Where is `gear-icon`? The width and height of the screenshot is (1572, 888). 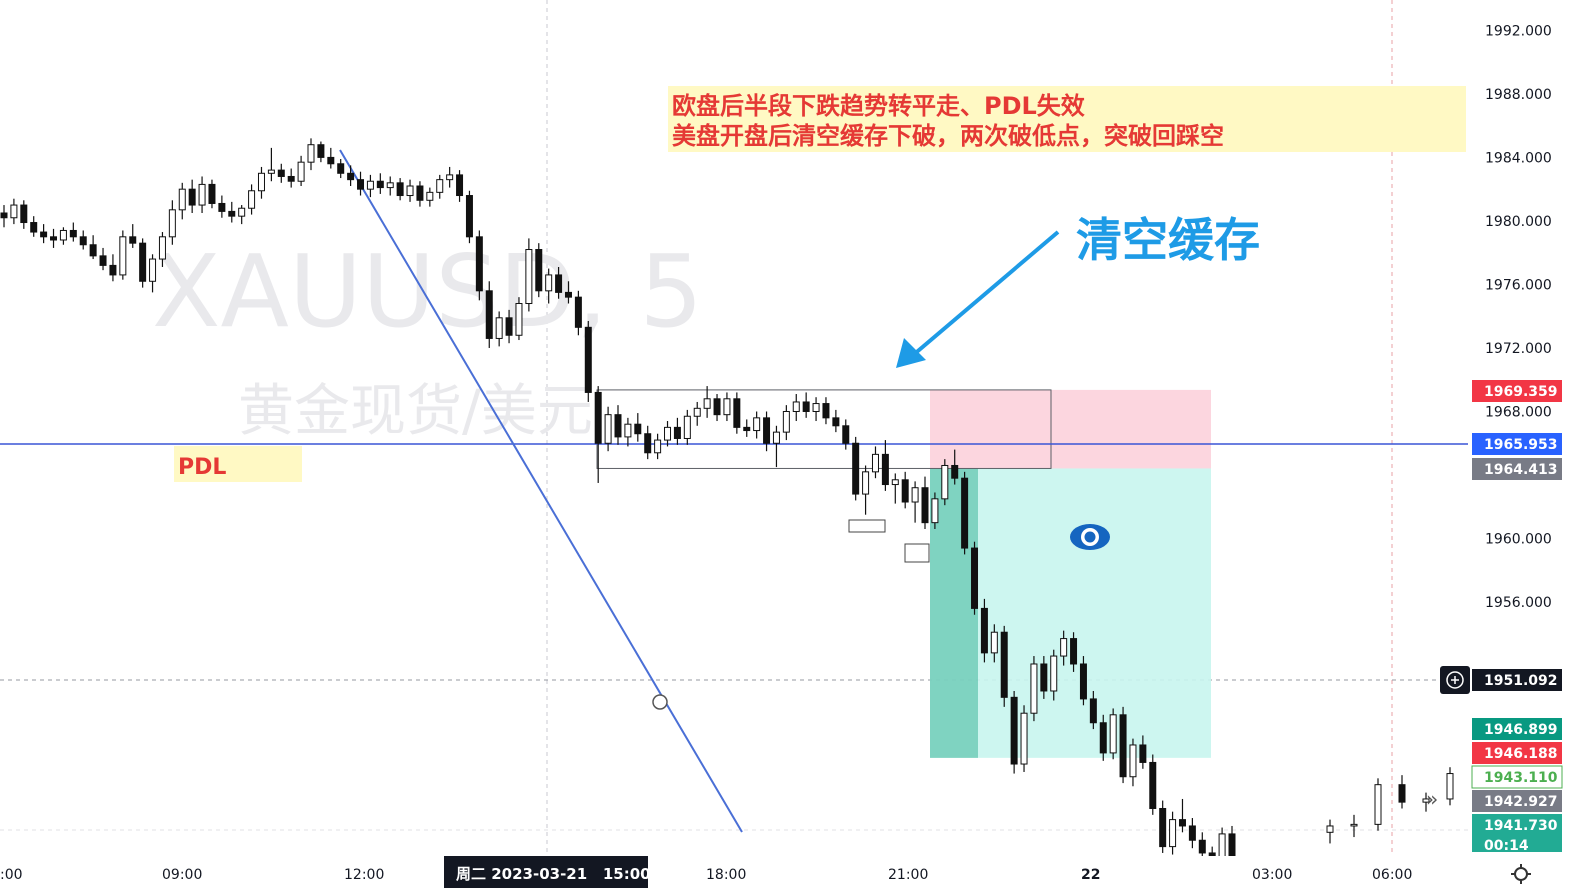 gear-icon is located at coordinates (1521, 874).